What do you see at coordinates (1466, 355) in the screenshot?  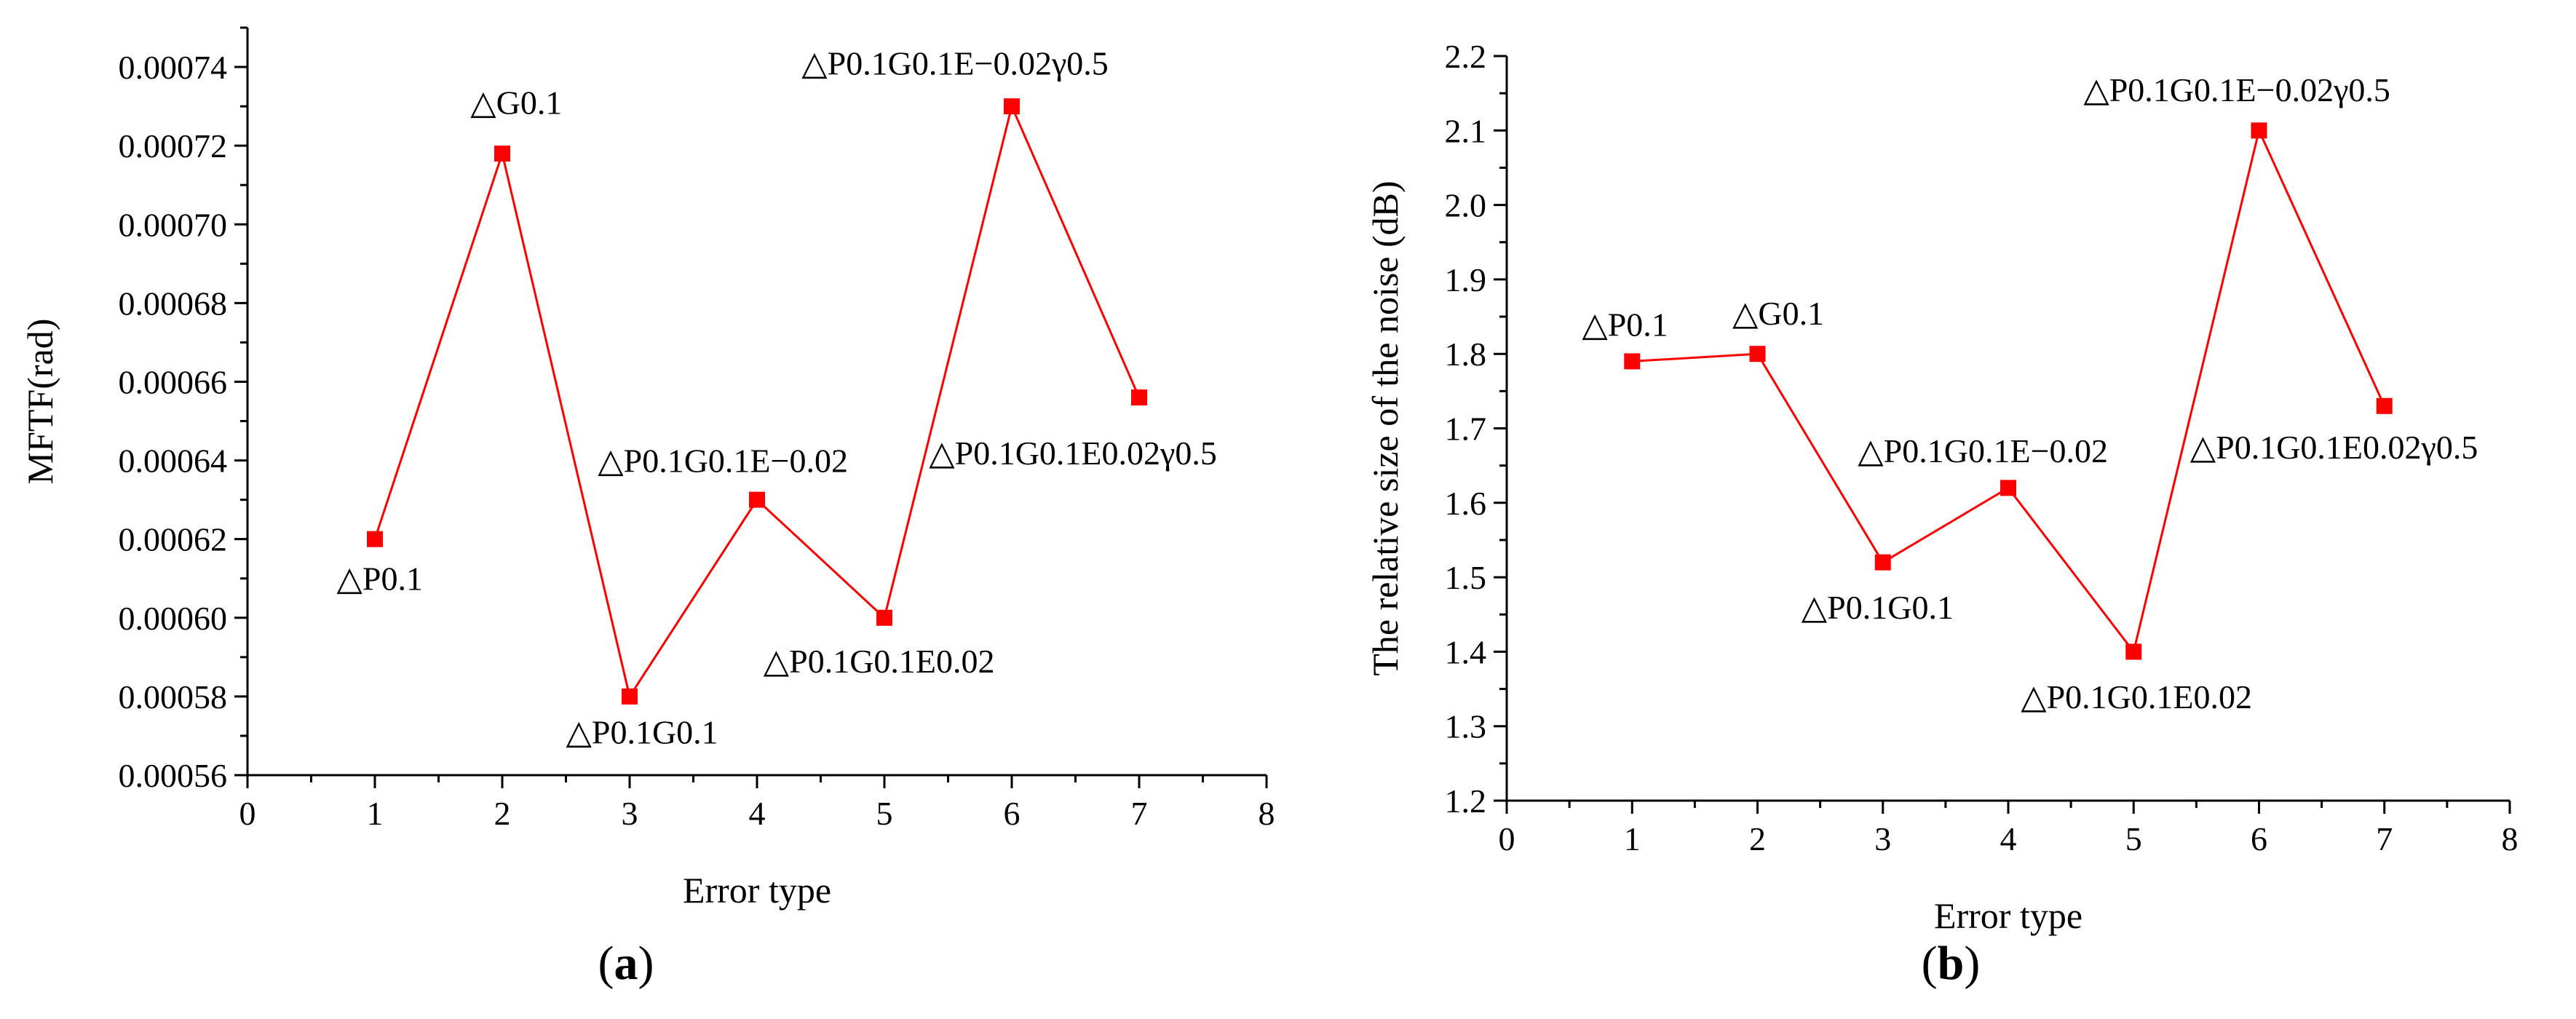 I see `y-tick-label: 1.8` at bounding box center [1466, 355].